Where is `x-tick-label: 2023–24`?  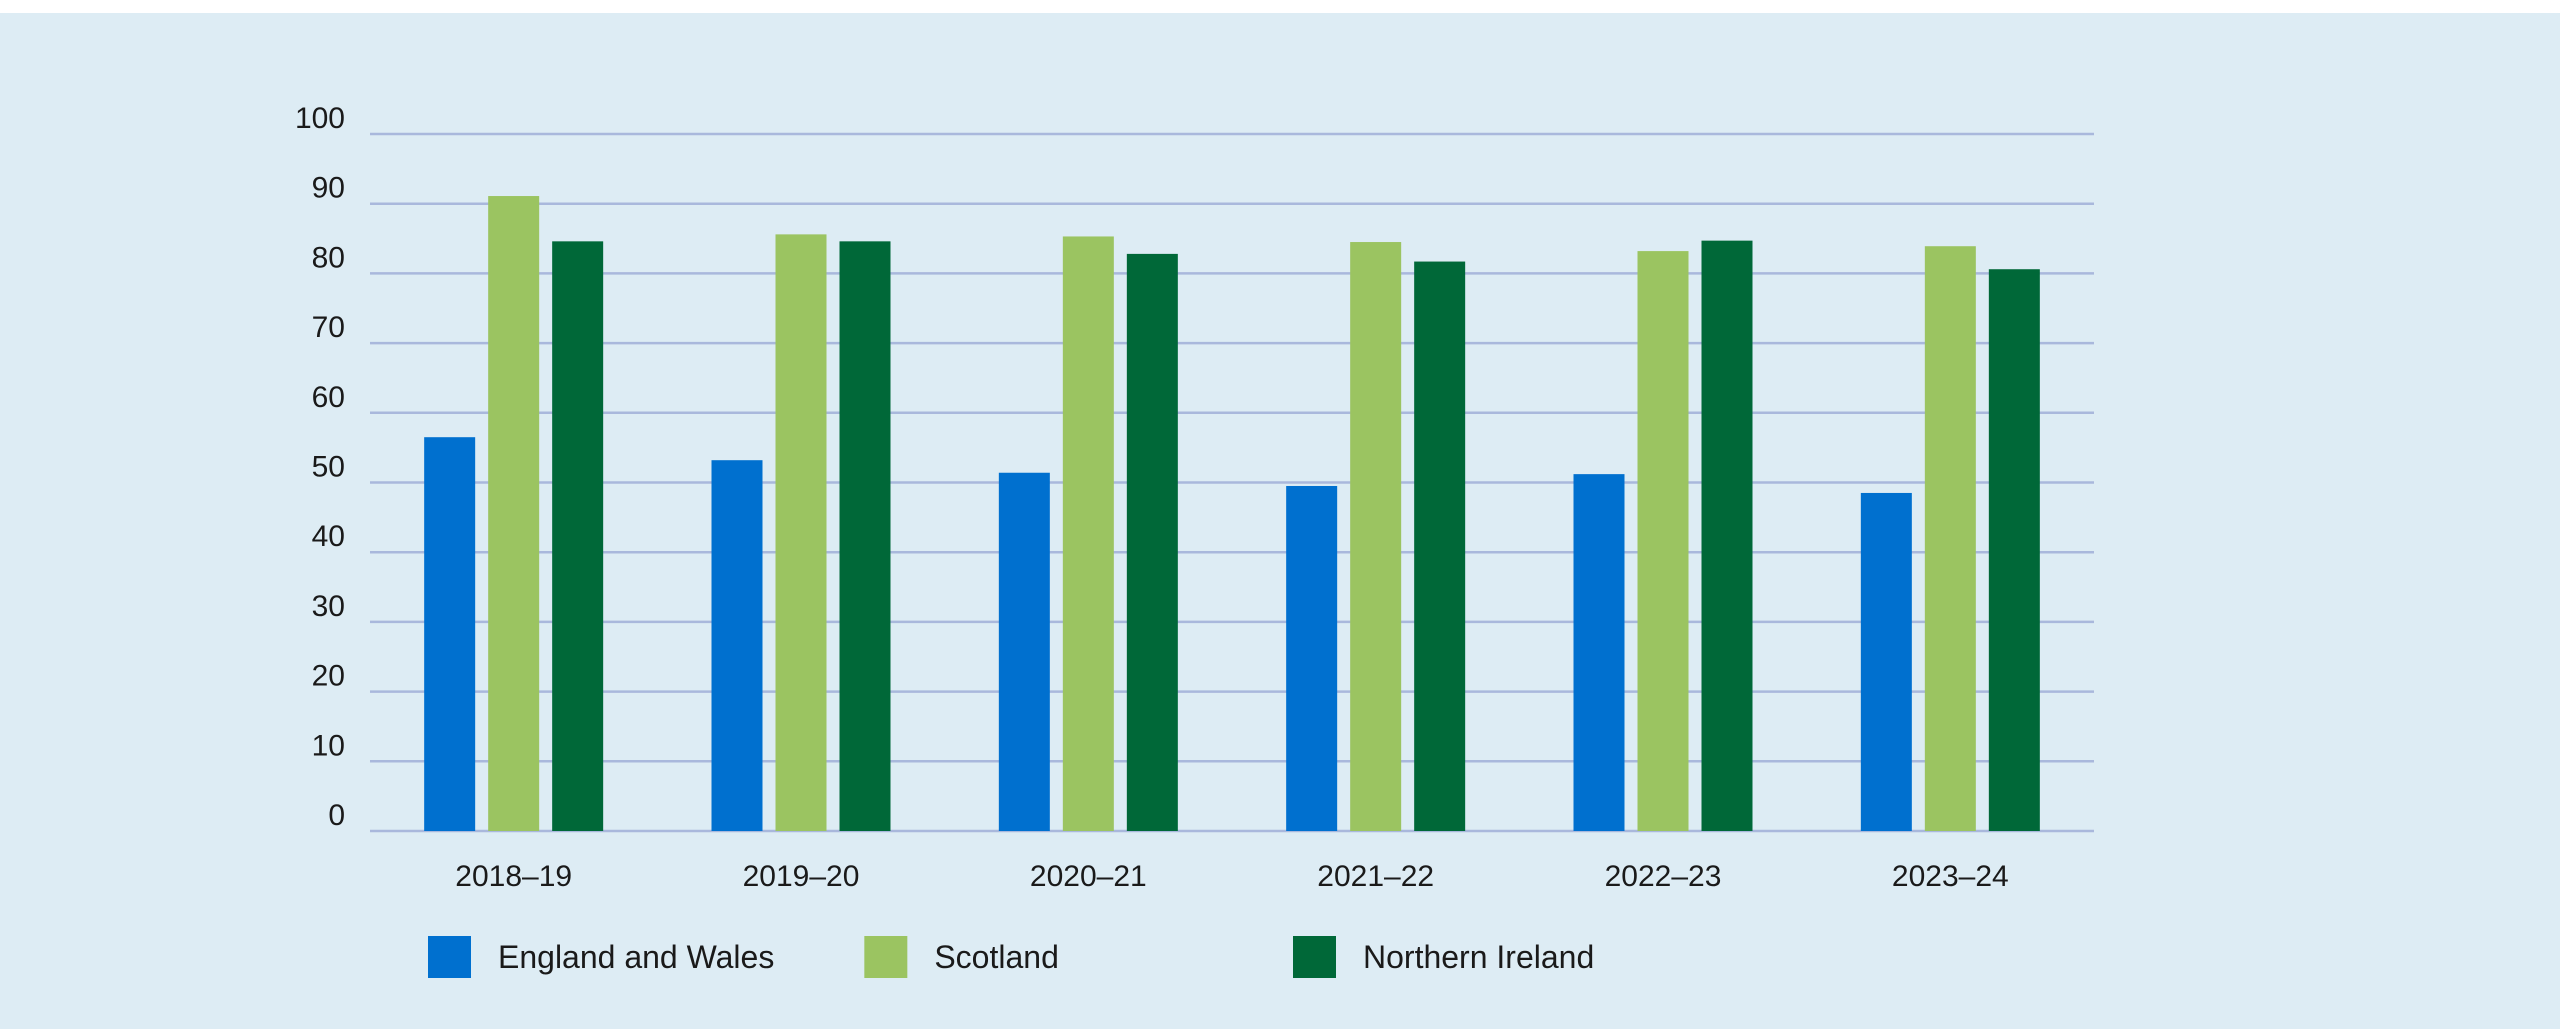 x-tick-label: 2023–24 is located at coordinates (1950, 876).